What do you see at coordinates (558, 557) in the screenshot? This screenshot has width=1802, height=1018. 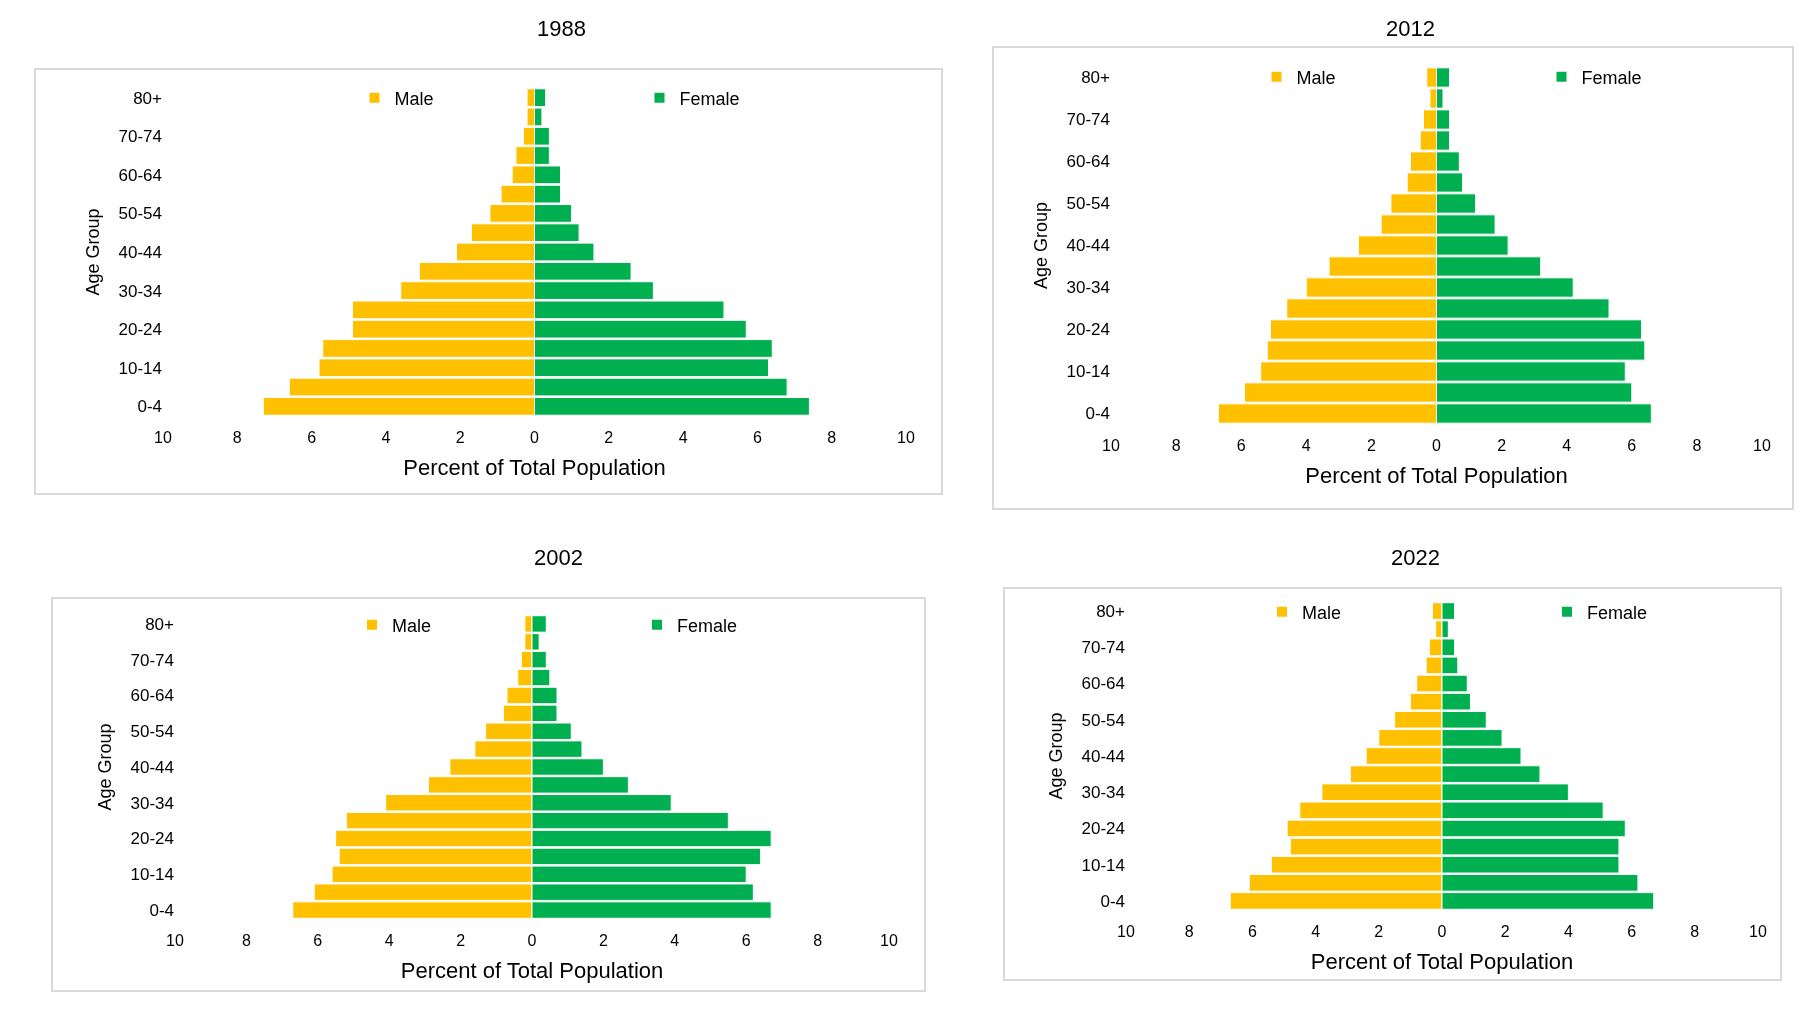 I see `chart-title: 2002` at bounding box center [558, 557].